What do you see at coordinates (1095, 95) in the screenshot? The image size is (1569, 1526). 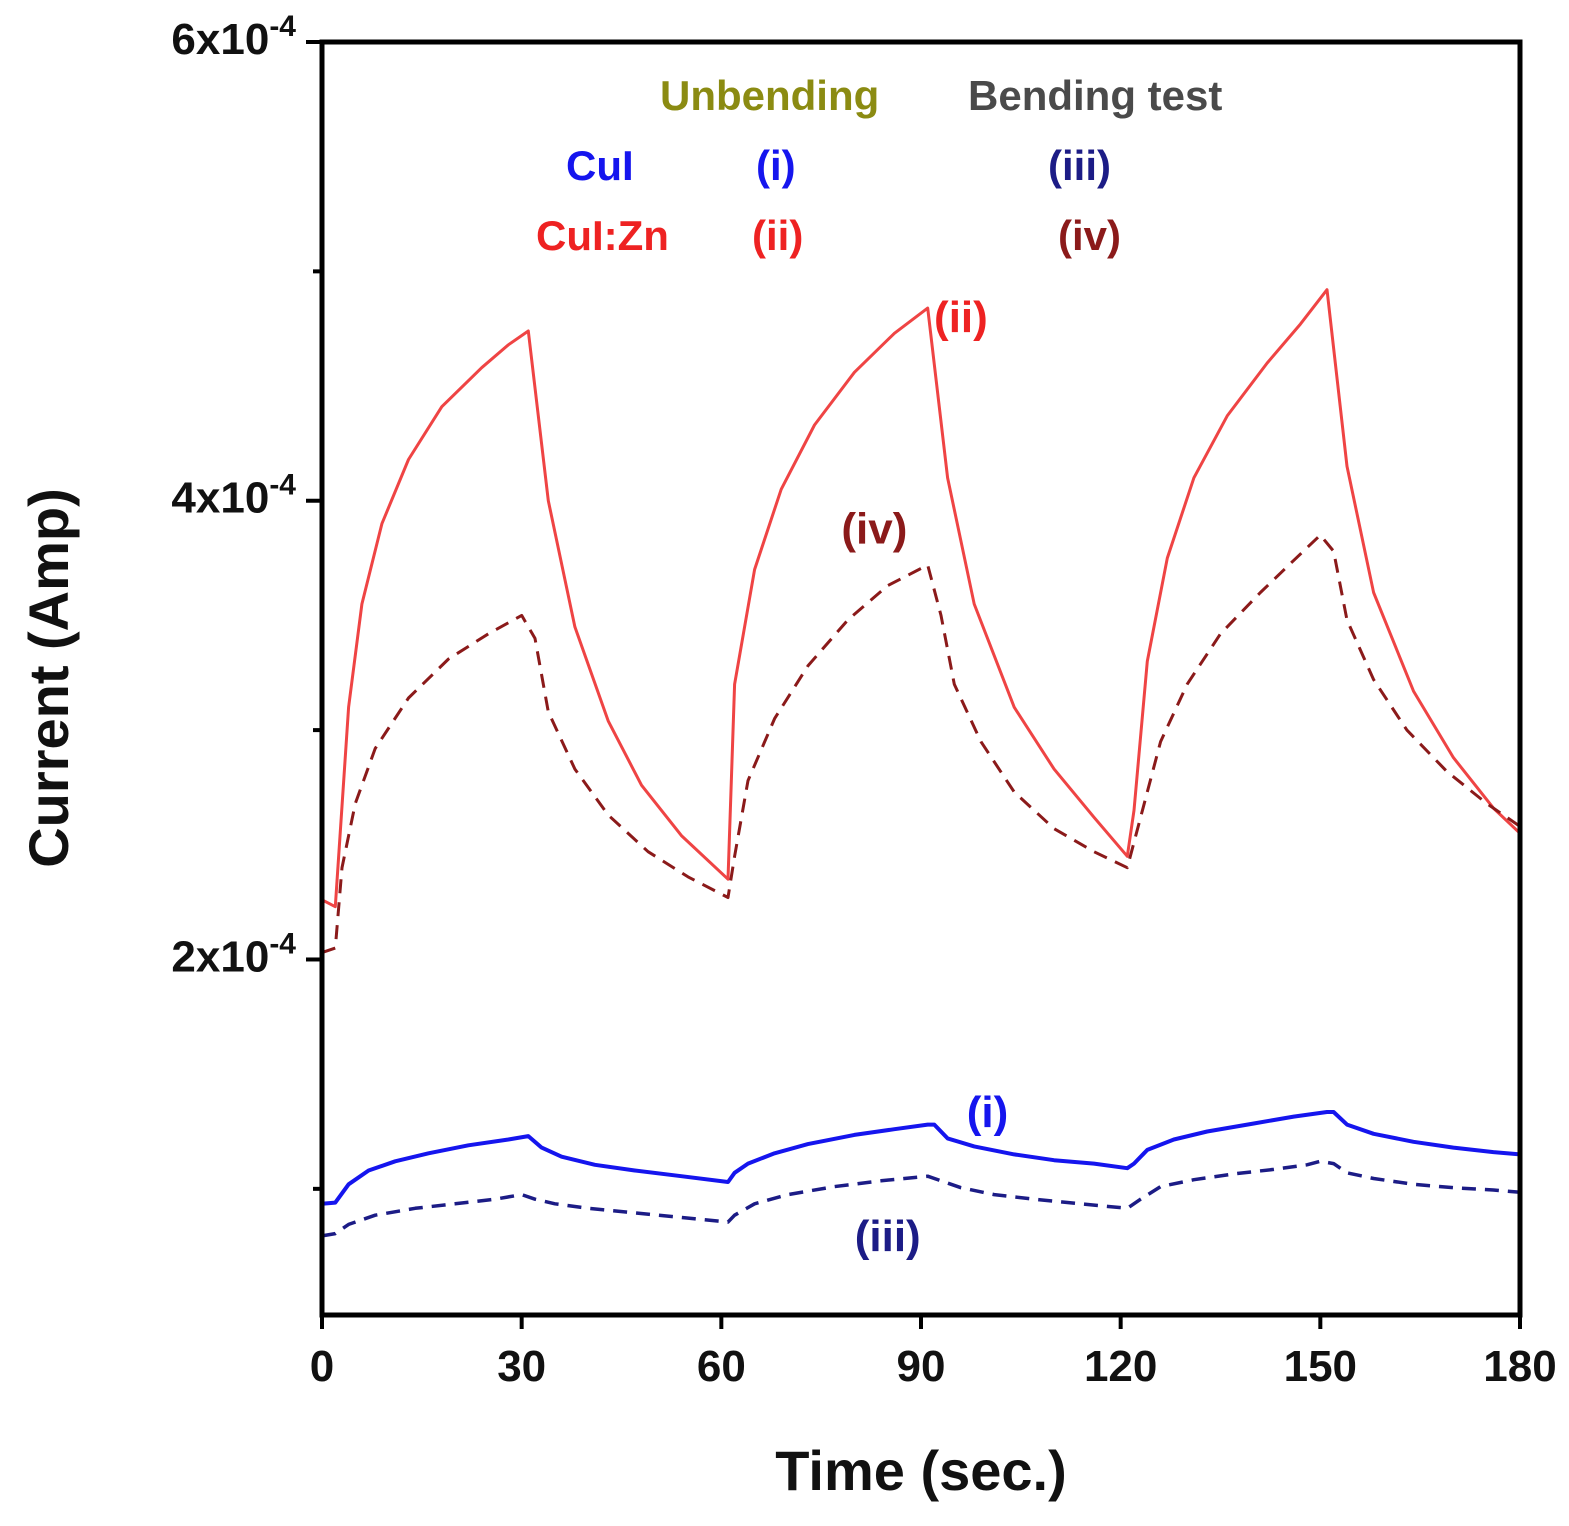 I see `legend-header-bending: Bending test` at bounding box center [1095, 95].